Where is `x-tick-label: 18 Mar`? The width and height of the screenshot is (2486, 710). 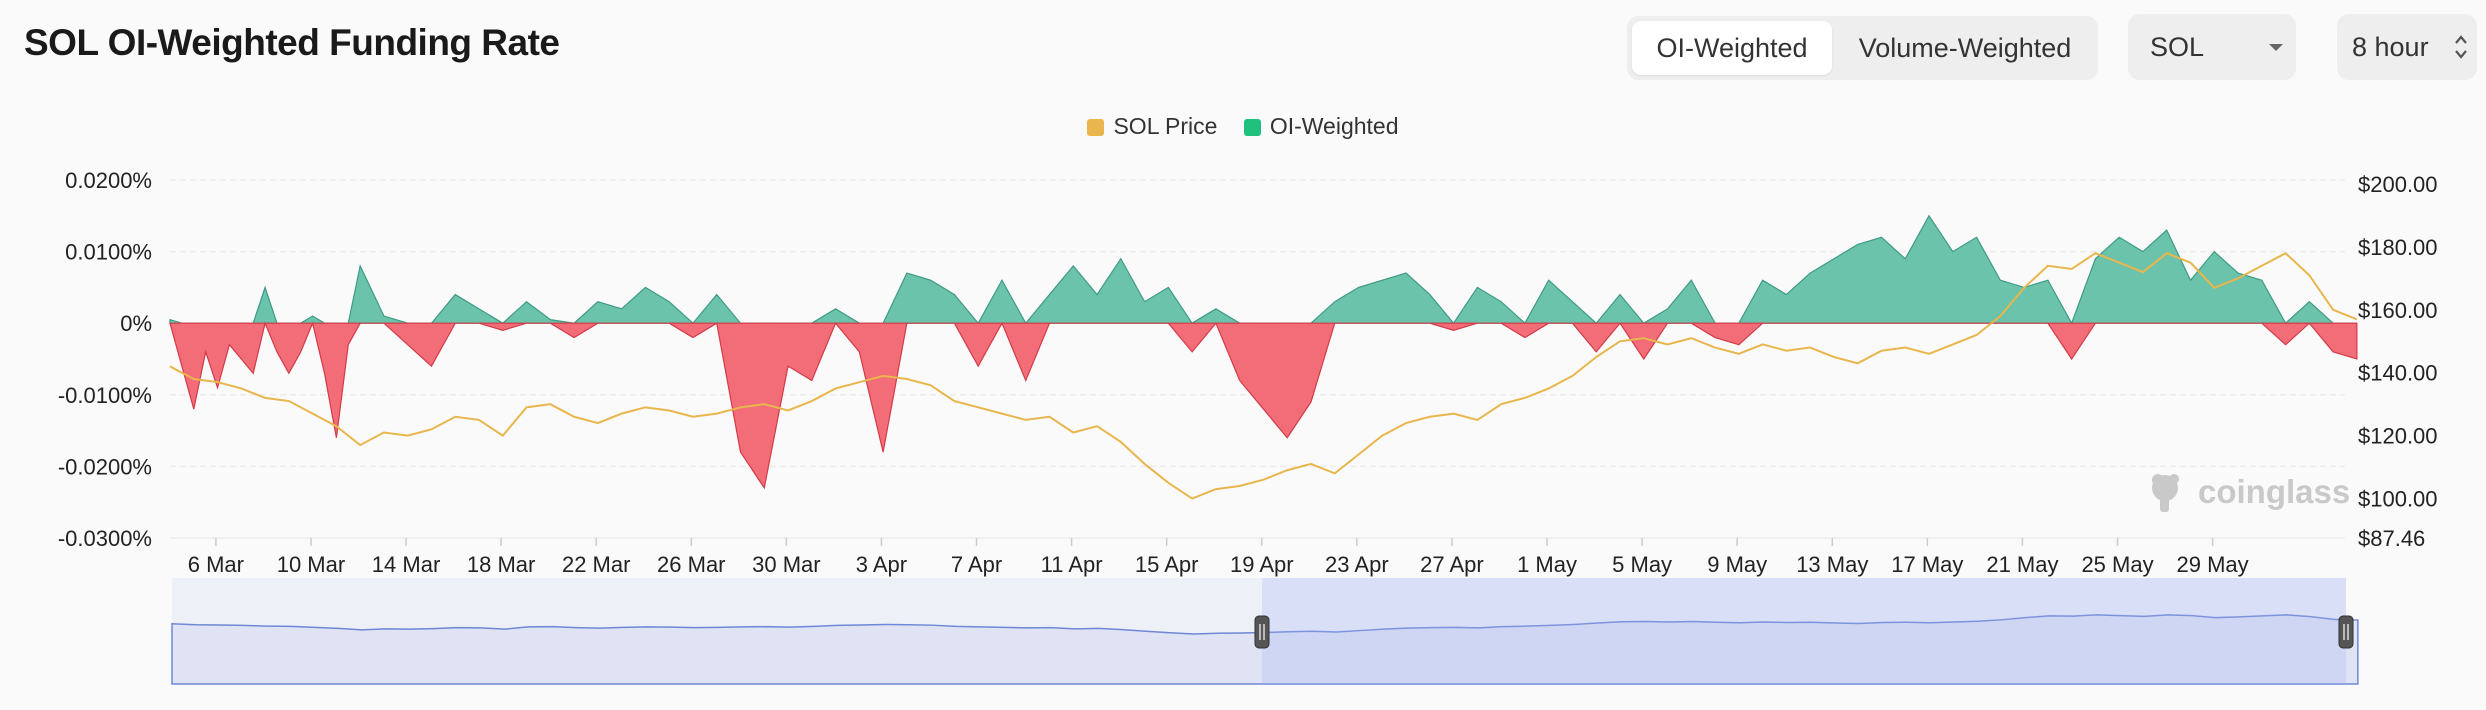 x-tick-label: 18 Mar is located at coordinates (501, 564).